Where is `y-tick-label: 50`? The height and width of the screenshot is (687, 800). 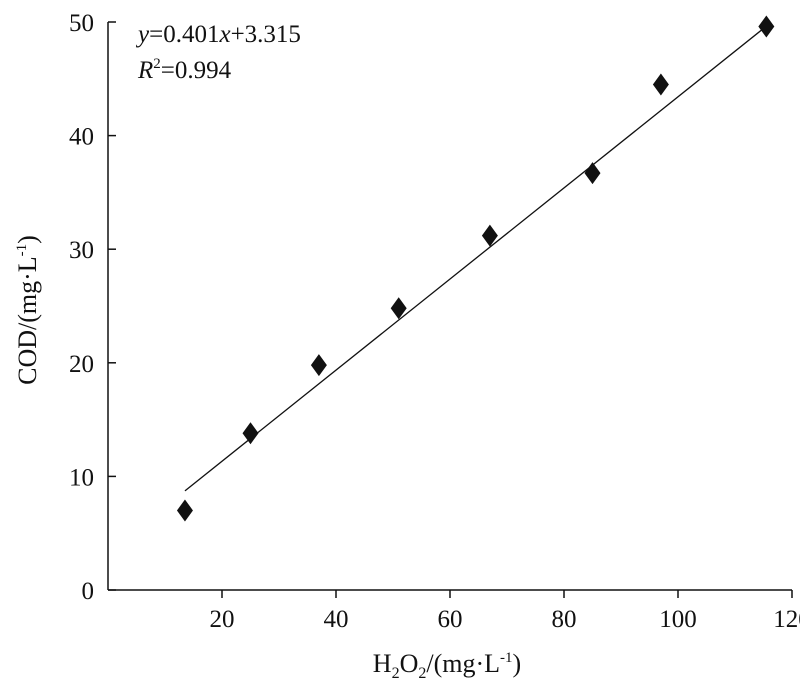 y-tick-label: 50 is located at coordinates (81, 23).